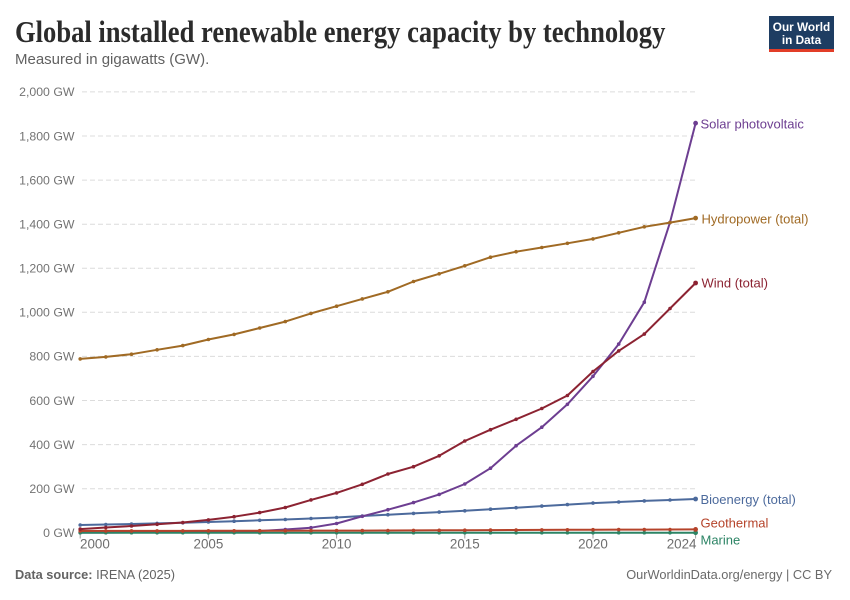 The height and width of the screenshot is (600, 850). Describe the element at coordinates (755, 218) in the screenshot. I see `svg-text: Hydropower (total)` at that location.